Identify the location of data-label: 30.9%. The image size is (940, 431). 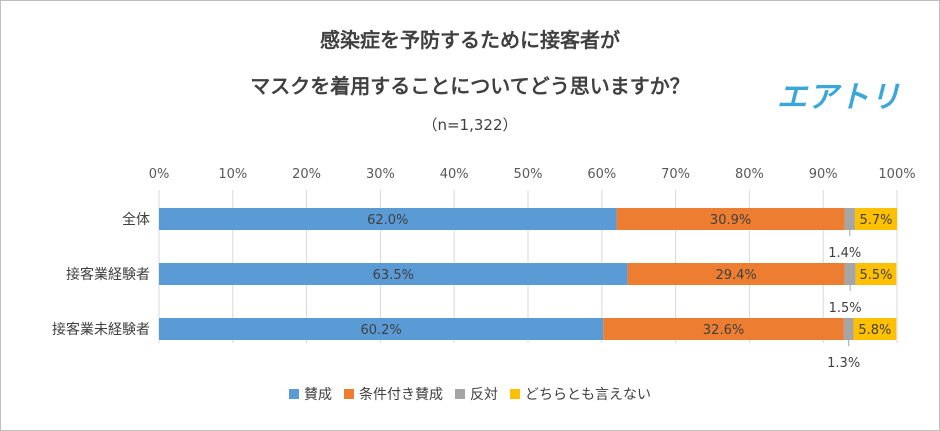
(730, 220).